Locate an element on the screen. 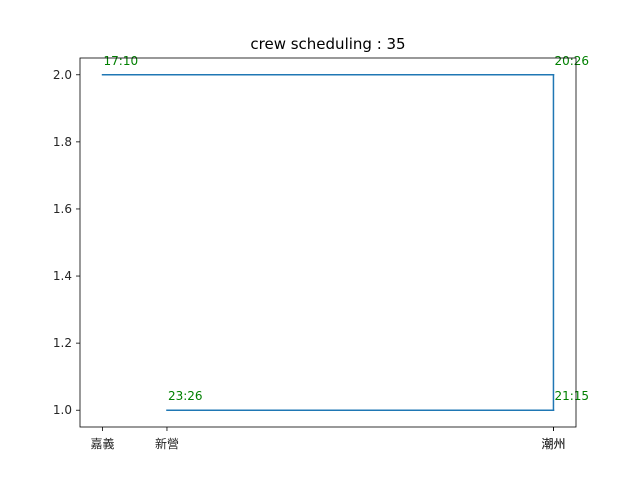  y-tick-label: 1.8 is located at coordinates (62, 142).